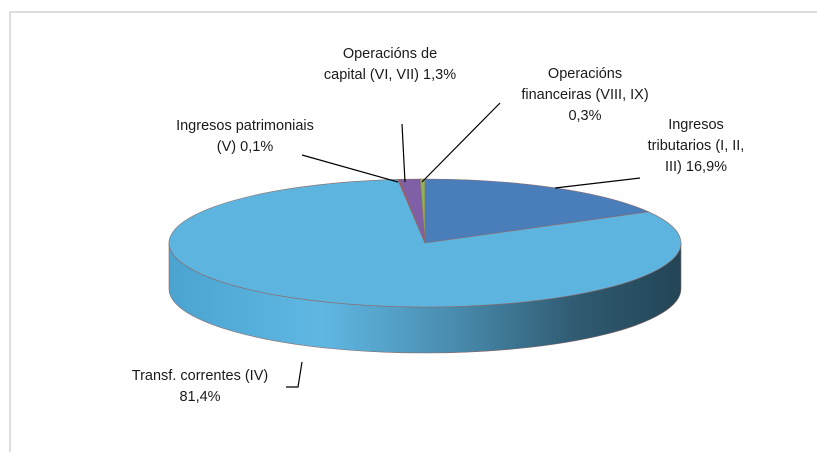  Describe the element at coordinates (585, 84) in the screenshot. I see `category-label: Operacións financeiras (VIII, IX)` at that location.